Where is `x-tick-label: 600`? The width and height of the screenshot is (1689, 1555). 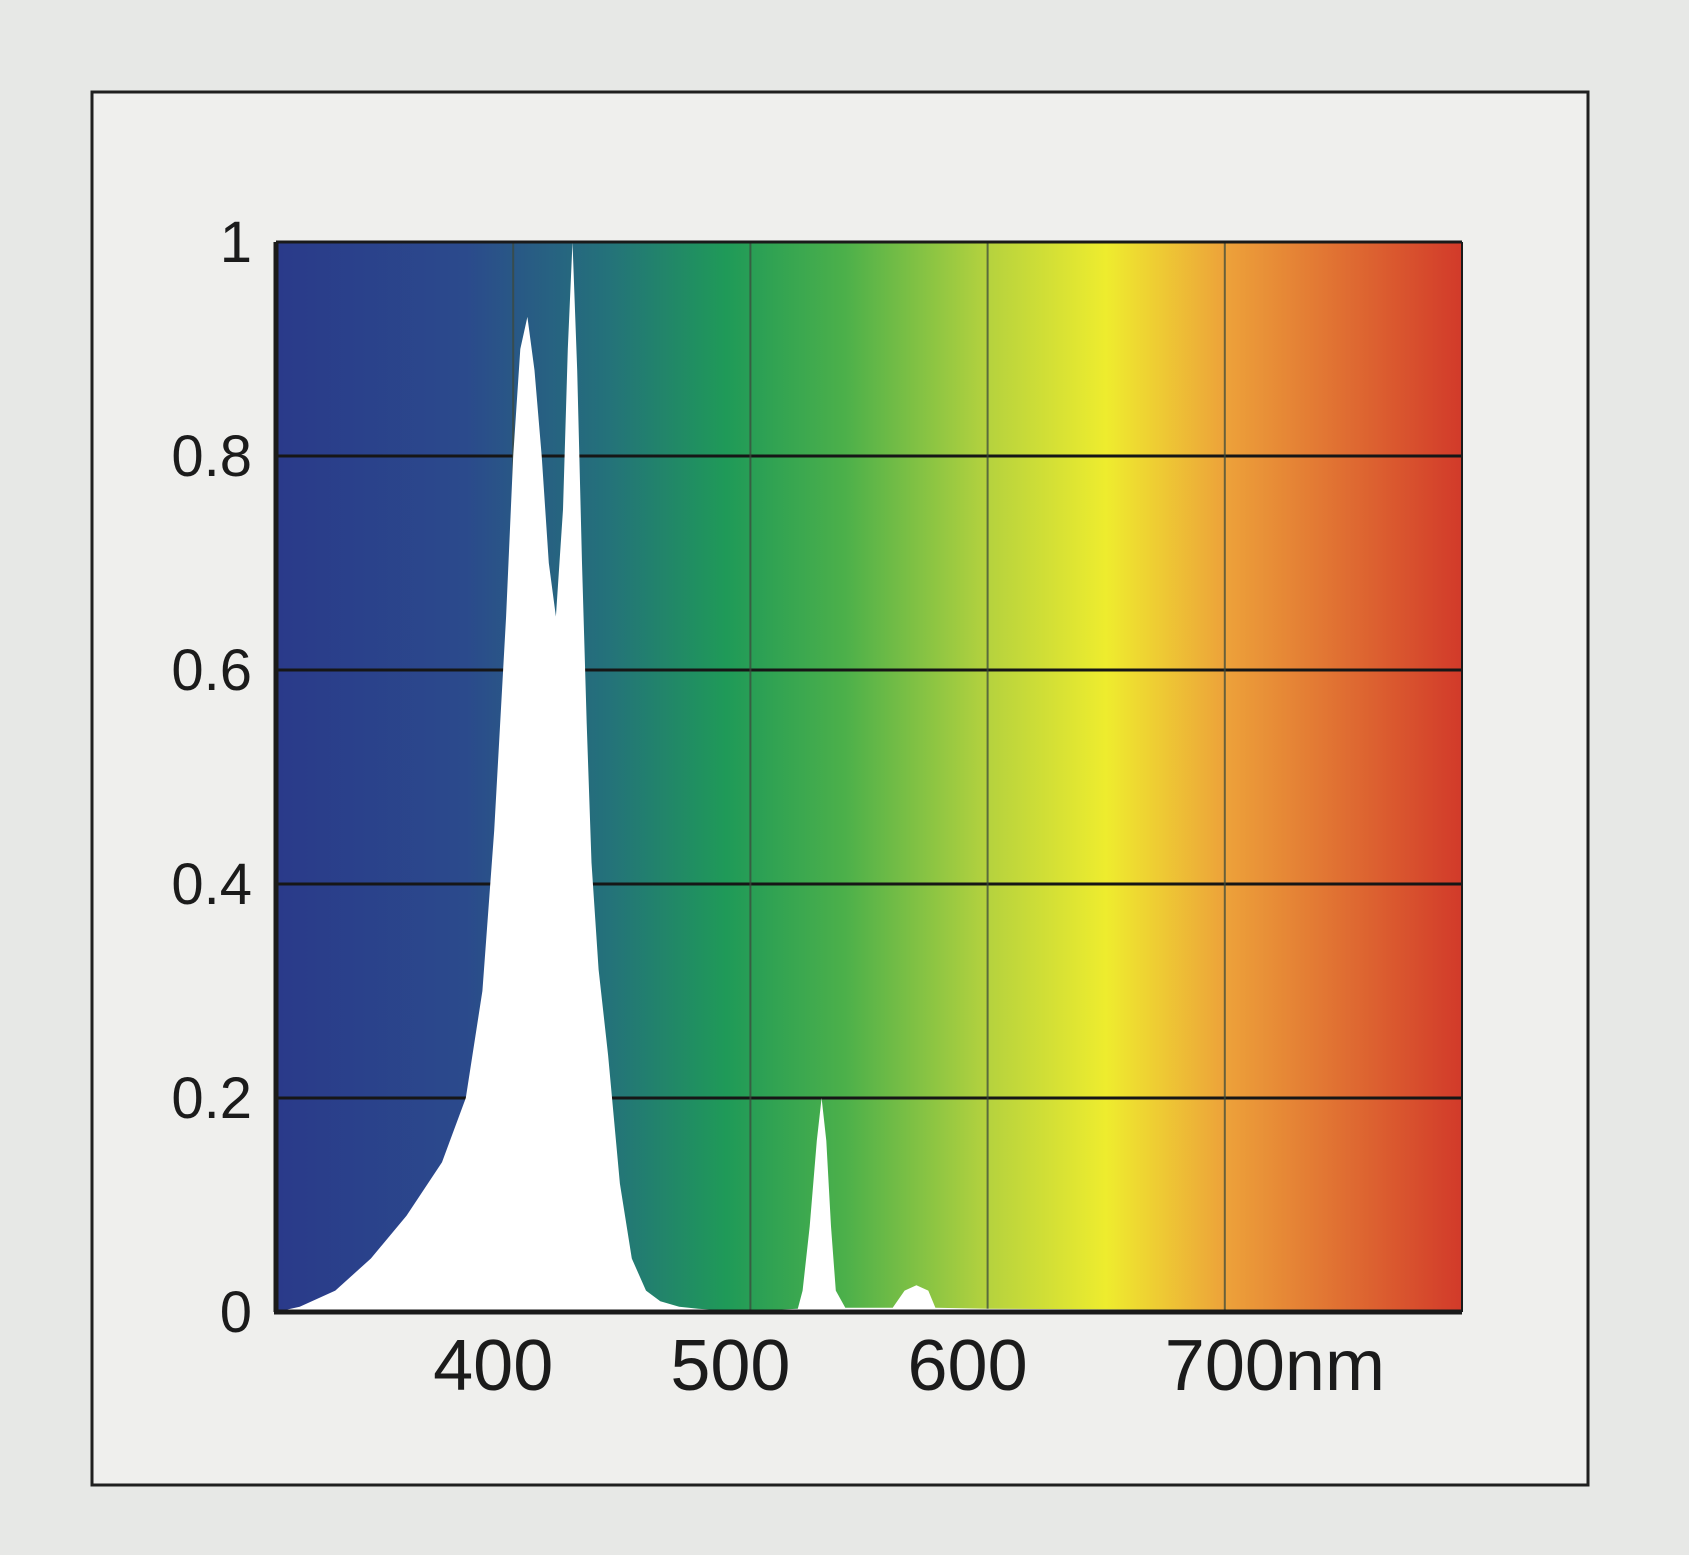 x-tick-label: 600 is located at coordinates (968, 1366).